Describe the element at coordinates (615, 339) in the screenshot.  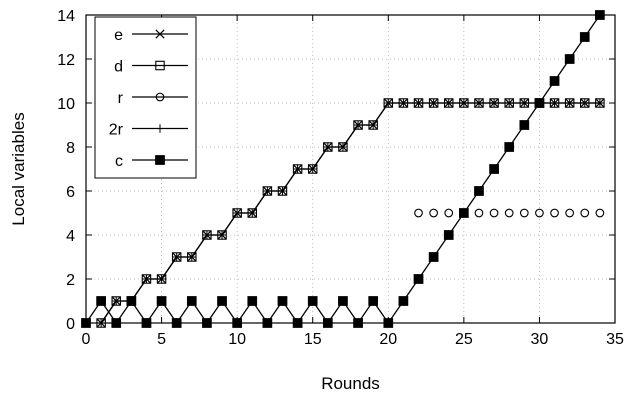
I see `x-tick-label: 35` at that location.